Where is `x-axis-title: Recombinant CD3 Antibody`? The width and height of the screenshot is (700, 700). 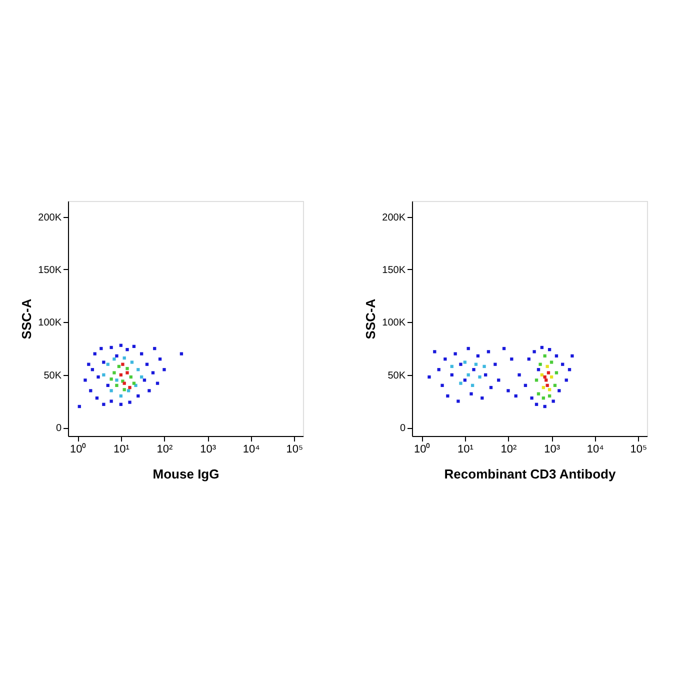
x-axis-title: Recombinant CD3 Antibody is located at coordinates (530, 474).